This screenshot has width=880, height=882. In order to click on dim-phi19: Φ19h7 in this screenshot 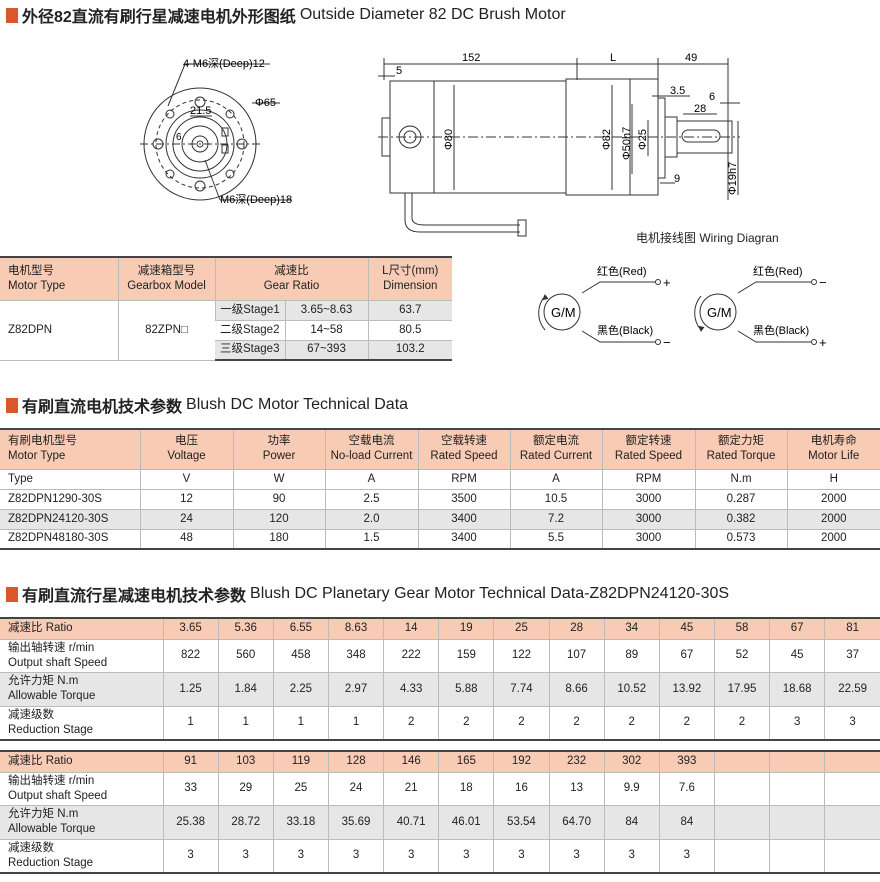, I will do `click(733, 178)`.